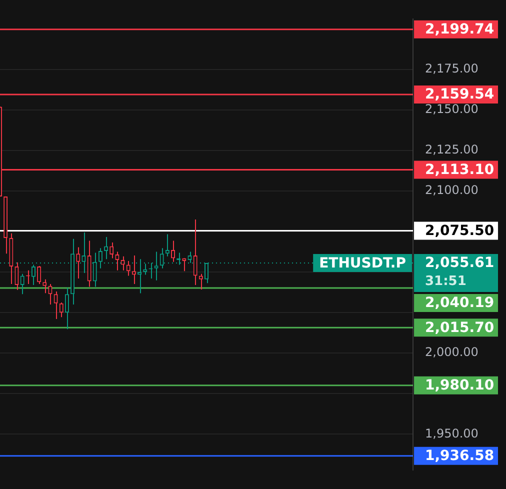 Image resolution: width=506 pixels, height=489 pixels. I want to click on y-tick-label: 2,175.00, so click(451, 69).